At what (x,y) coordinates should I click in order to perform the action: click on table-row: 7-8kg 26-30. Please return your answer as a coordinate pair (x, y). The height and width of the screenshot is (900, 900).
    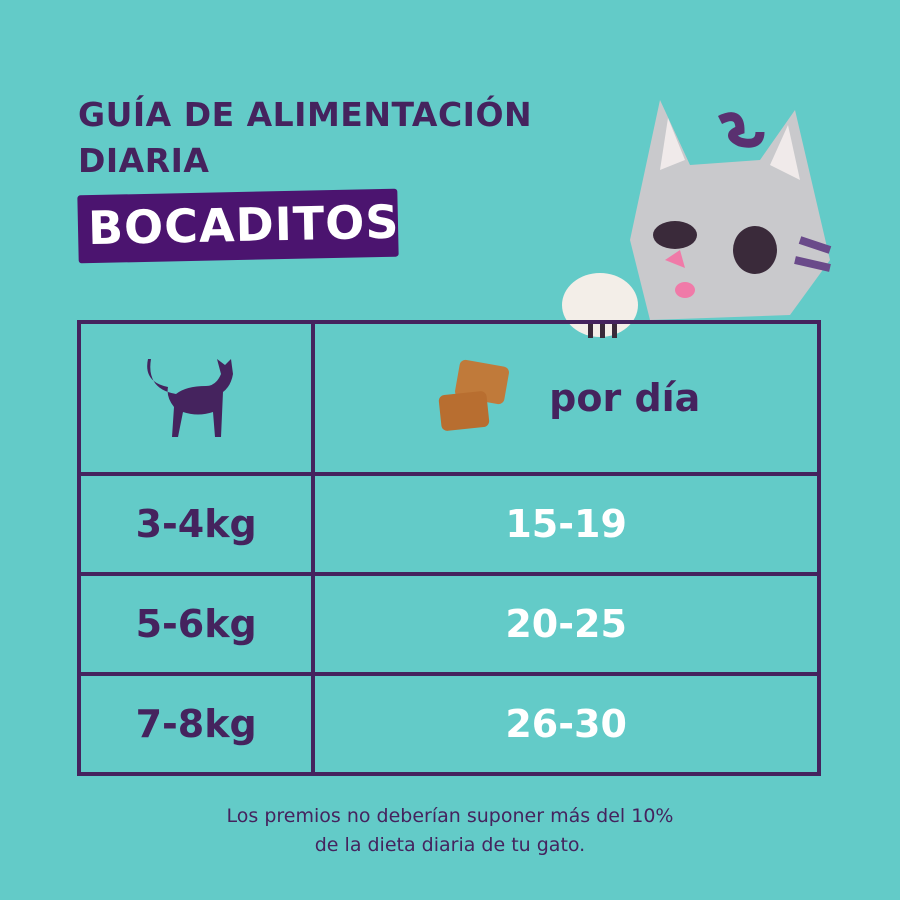
    Looking at the image, I should click on (448, 724).